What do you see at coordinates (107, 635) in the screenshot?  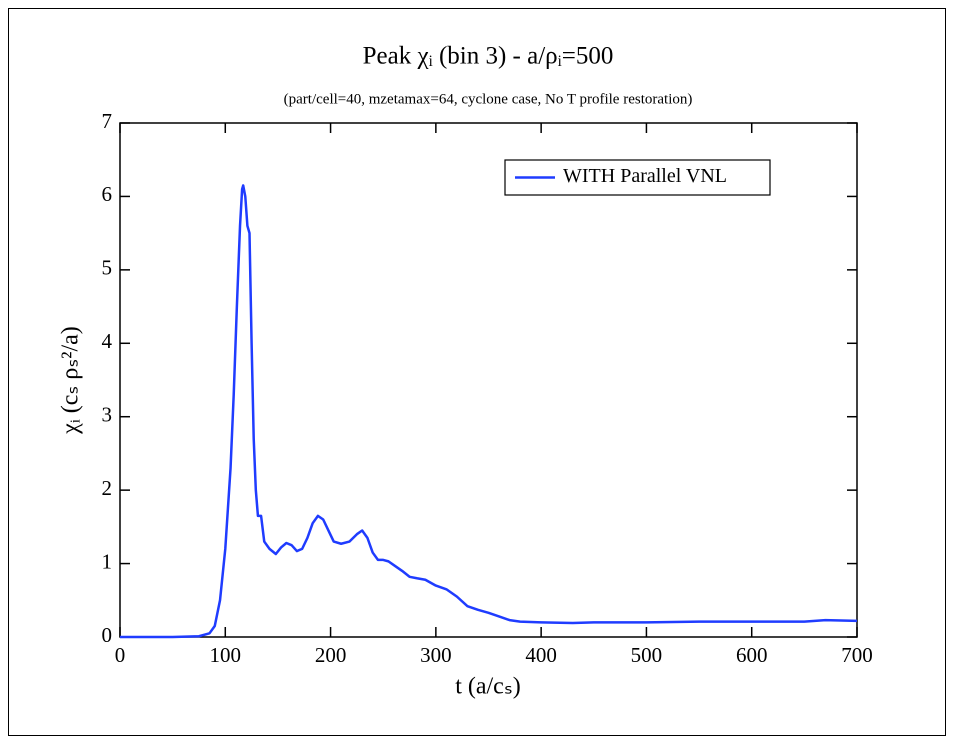 I see `y-tick-label: 0` at bounding box center [107, 635].